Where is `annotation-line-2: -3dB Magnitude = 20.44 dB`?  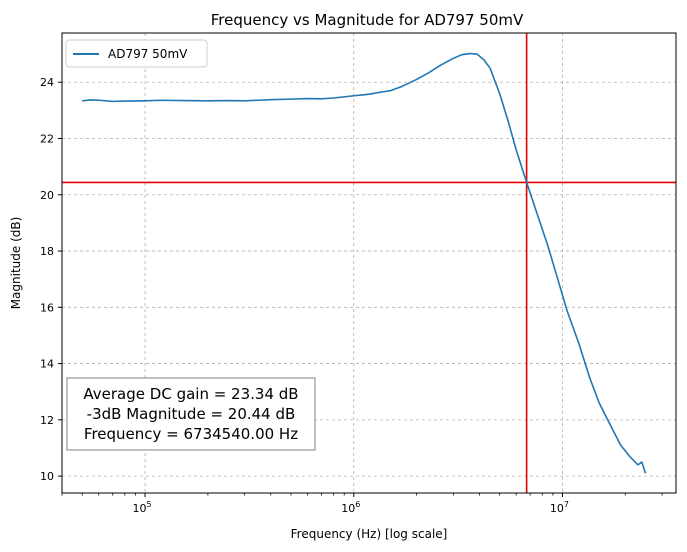
annotation-line-2: -3dB Magnitude = 20.44 dB is located at coordinates (191, 414).